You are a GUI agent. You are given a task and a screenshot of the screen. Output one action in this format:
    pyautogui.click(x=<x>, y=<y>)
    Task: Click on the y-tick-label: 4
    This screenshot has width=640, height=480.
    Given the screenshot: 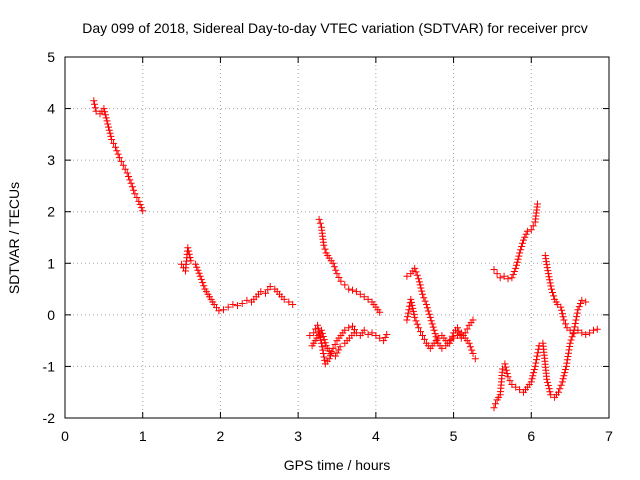 What is the action you would take?
    pyautogui.click(x=51, y=109)
    